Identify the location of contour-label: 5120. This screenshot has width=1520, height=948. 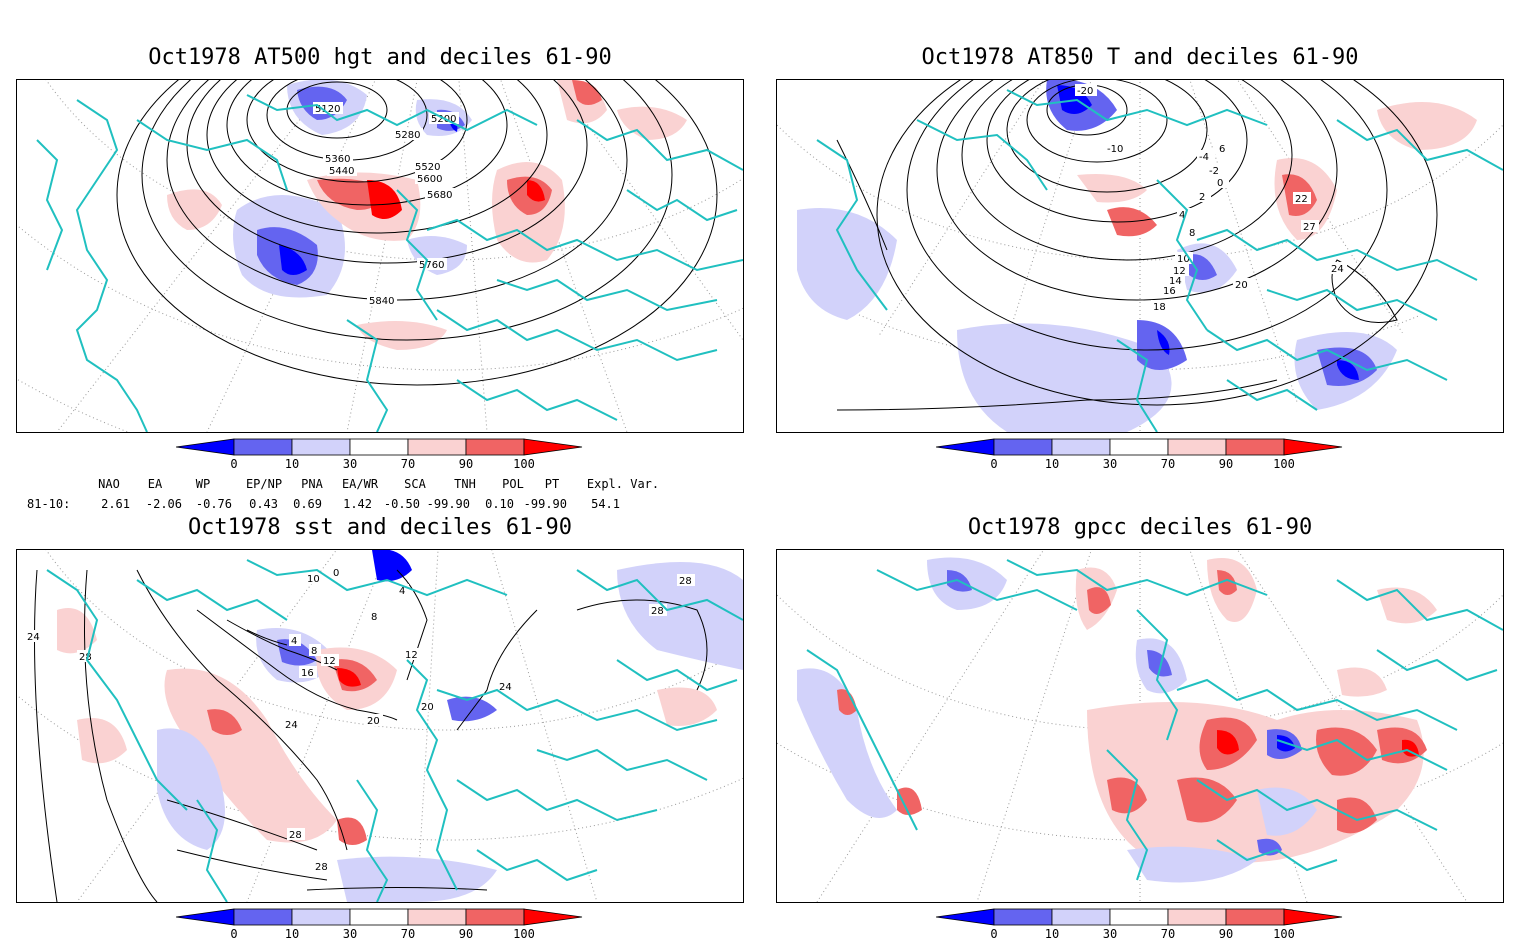
(327, 109).